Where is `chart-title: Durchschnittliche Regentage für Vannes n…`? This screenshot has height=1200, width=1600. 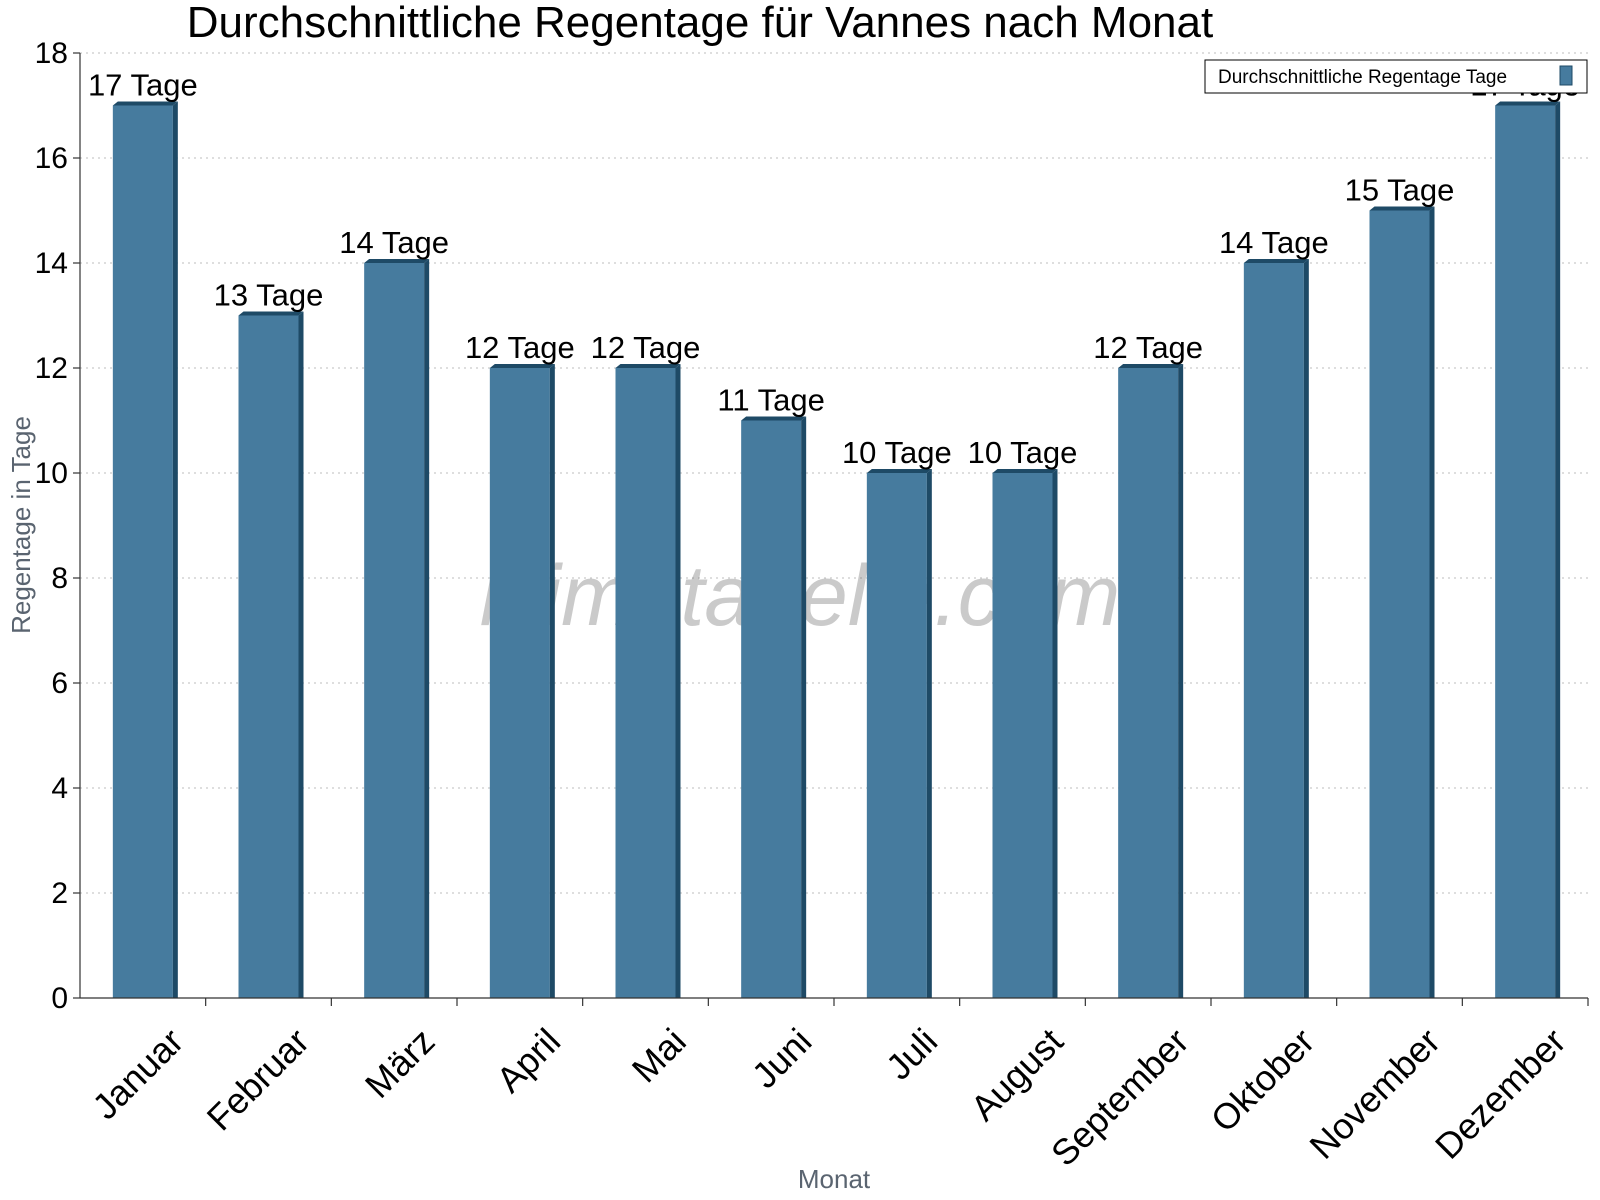 chart-title: Durchschnittliche Regentage für Vannes n… is located at coordinates (700, 23).